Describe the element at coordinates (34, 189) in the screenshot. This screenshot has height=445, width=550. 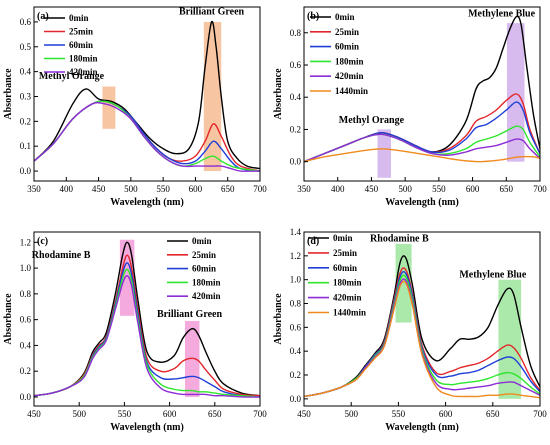
I see `x-tick-label: 350` at that location.